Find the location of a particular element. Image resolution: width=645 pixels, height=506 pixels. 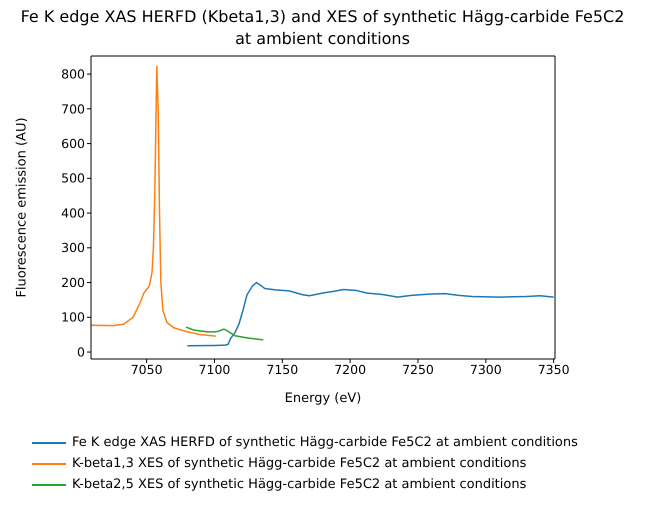

x-tick-label: 7150 is located at coordinates (282, 369).